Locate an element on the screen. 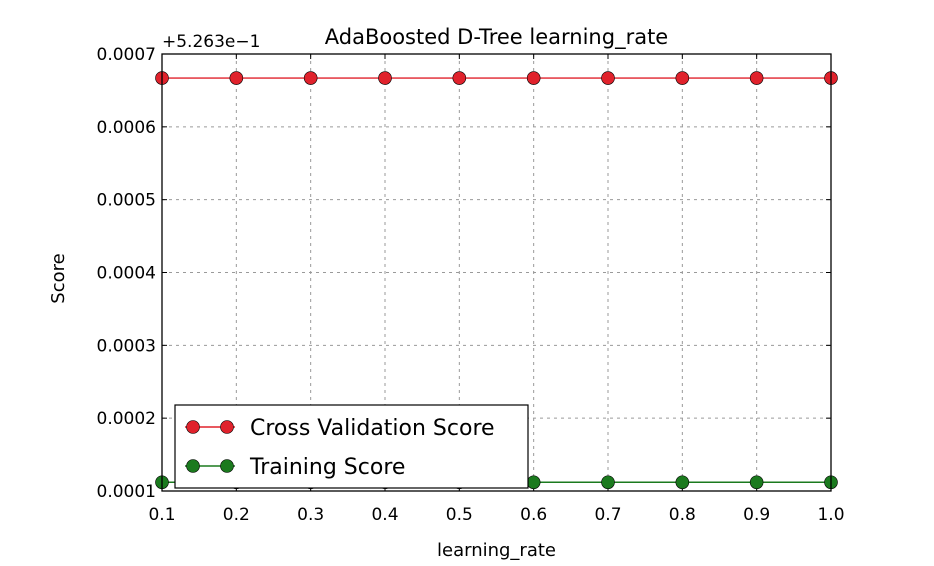  y-tick-label: 0.0006 is located at coordinates (126, 128).